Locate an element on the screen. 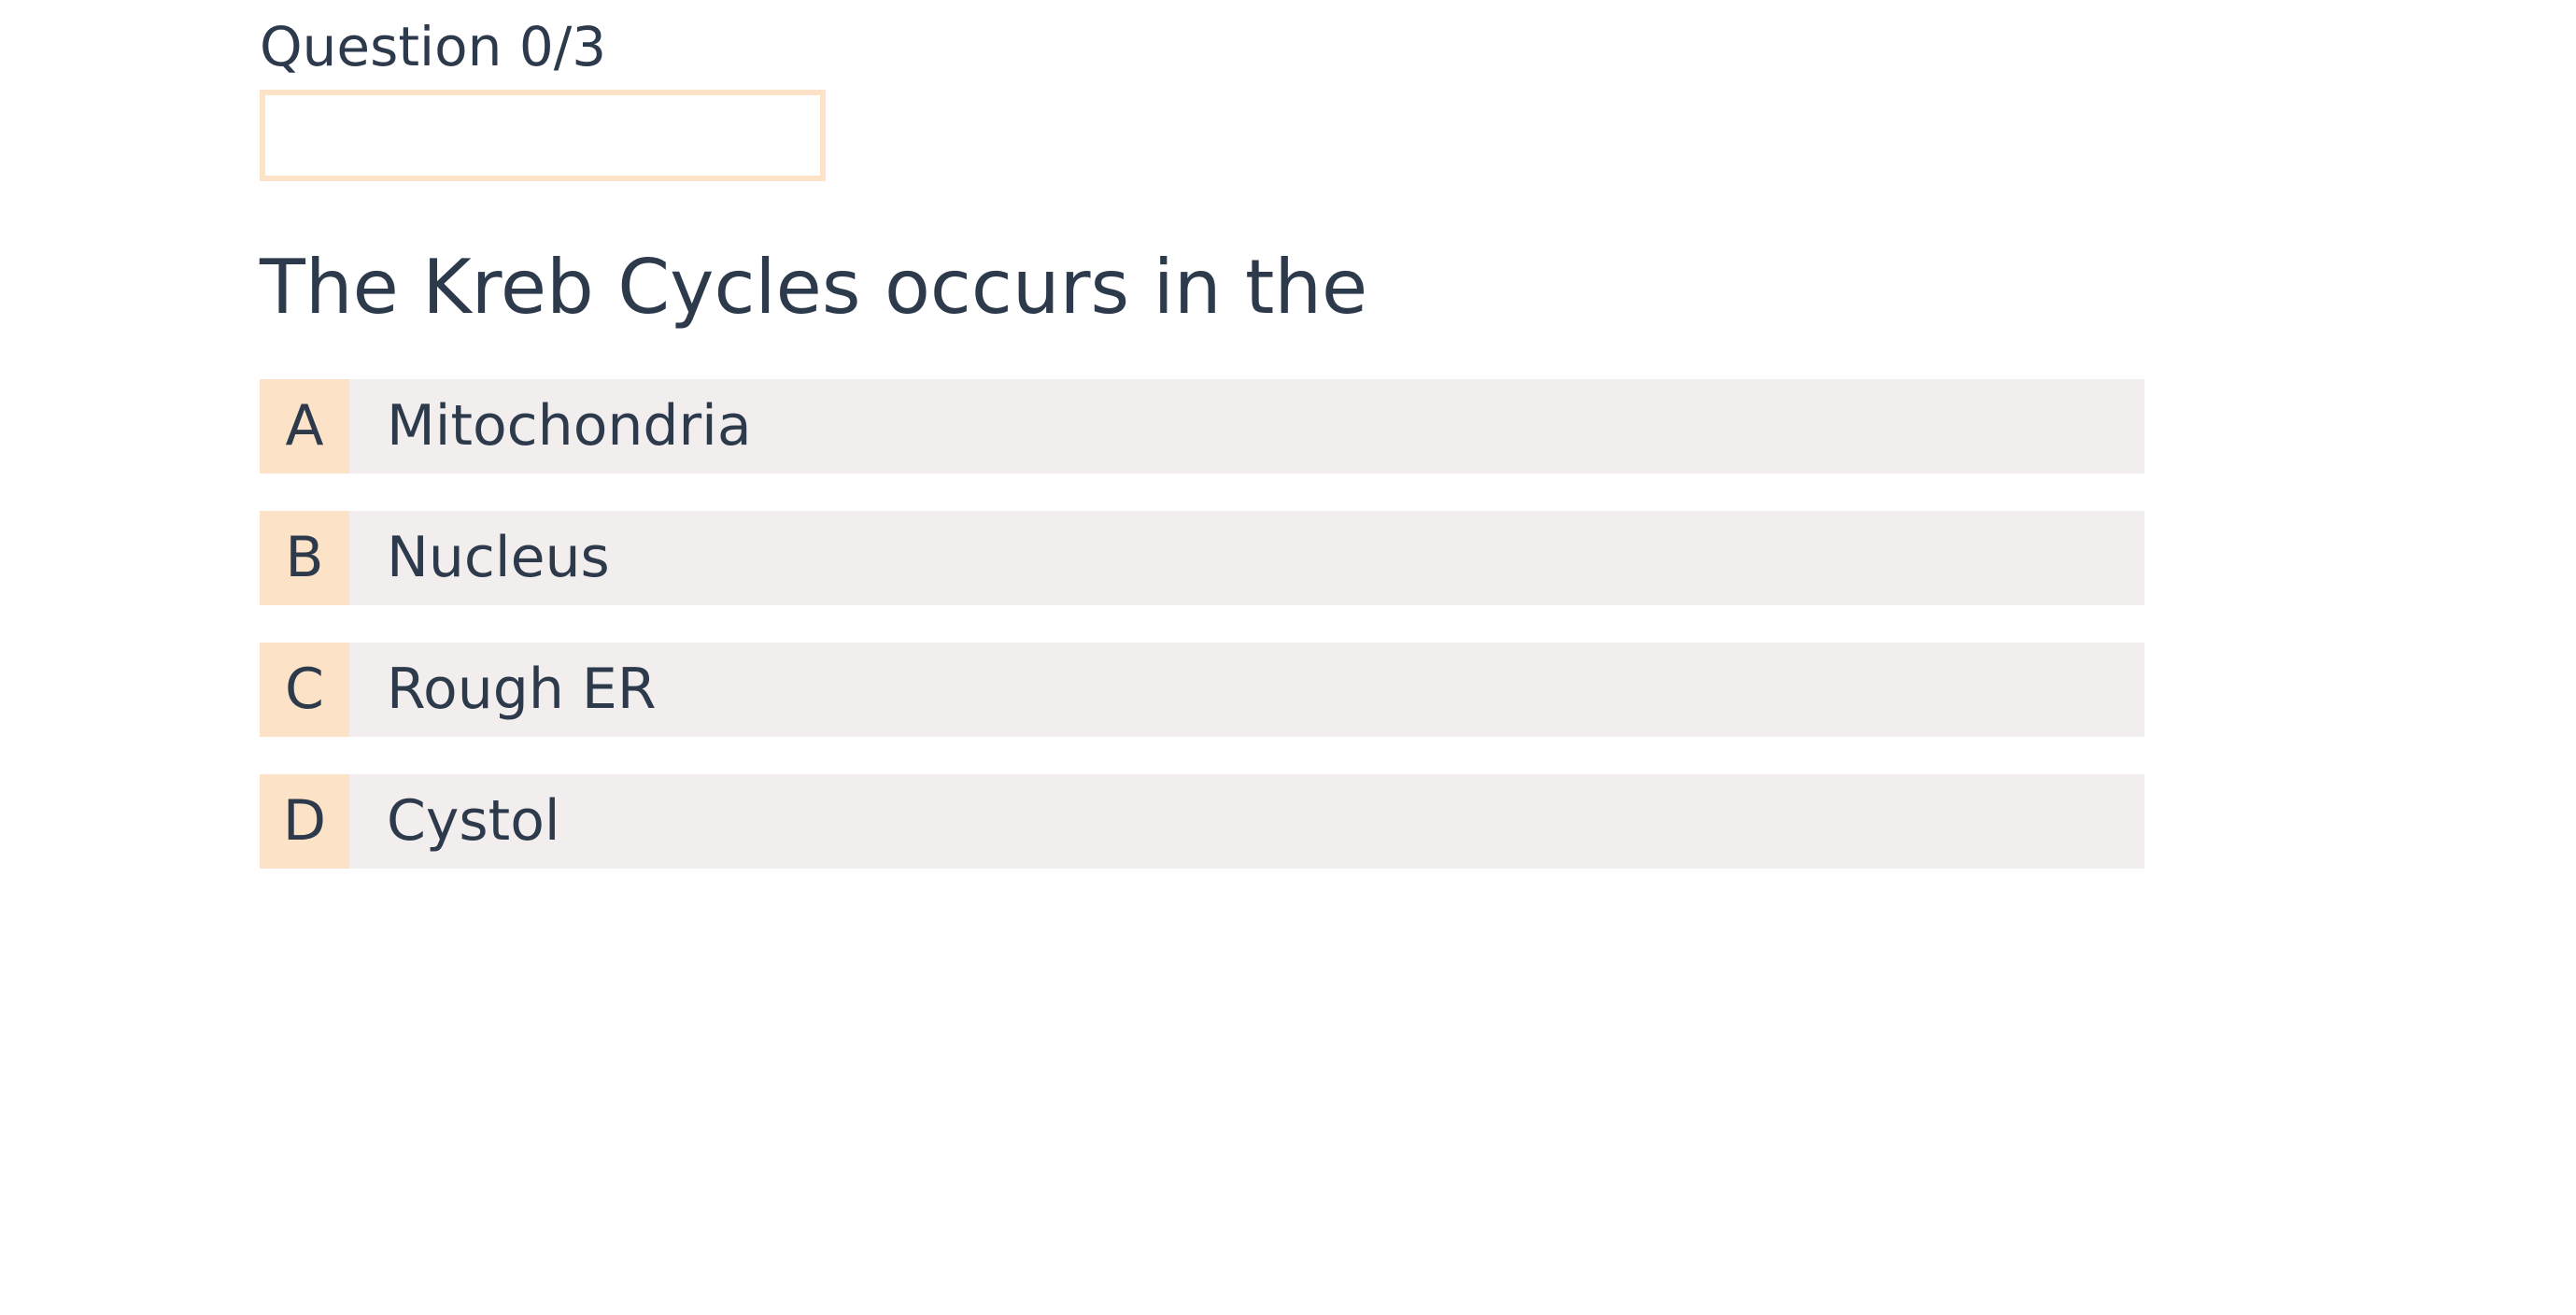 The height and width of the screenshot is (1315, 2576). question-text: The Kreb Cycles occurs in the is located at coordinates (814, 287).